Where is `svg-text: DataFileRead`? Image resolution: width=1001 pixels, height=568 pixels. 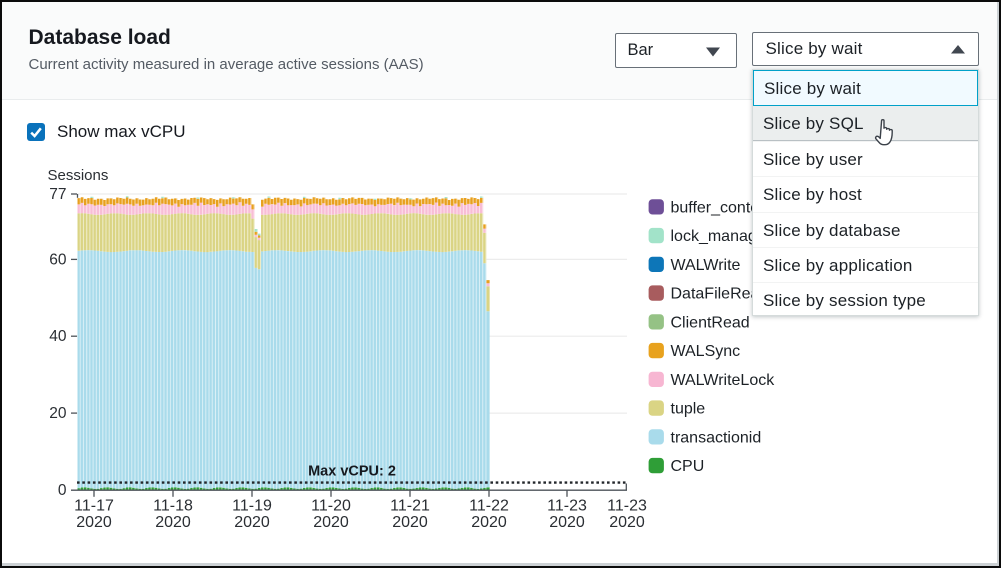
svg-text: DataFileRead is located at coordinates (720, 294).